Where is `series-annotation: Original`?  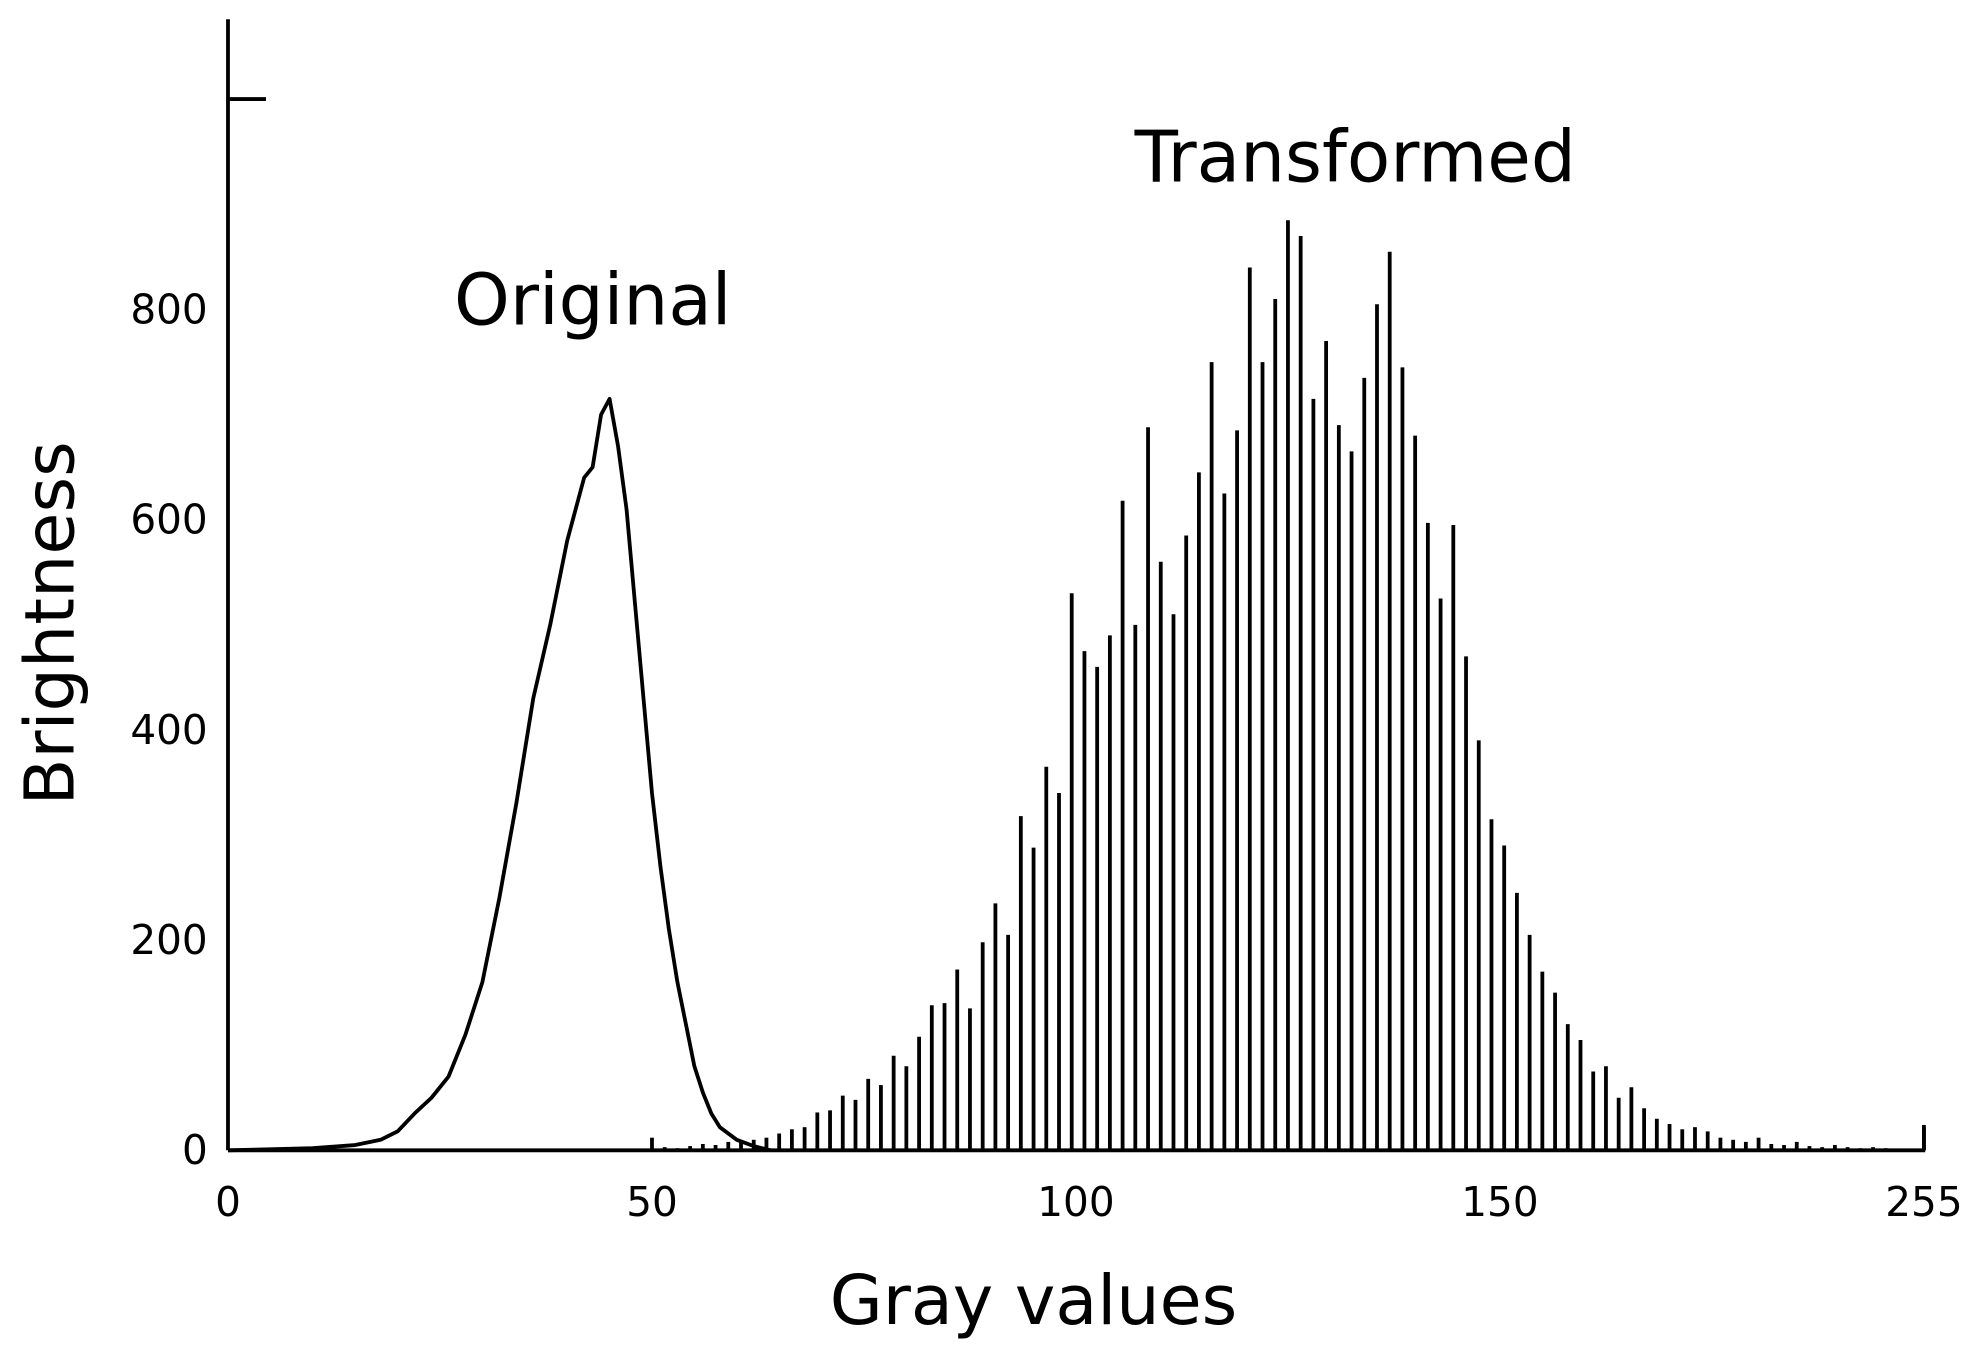
series-annotation: Original is located at coordinates (592, 299).